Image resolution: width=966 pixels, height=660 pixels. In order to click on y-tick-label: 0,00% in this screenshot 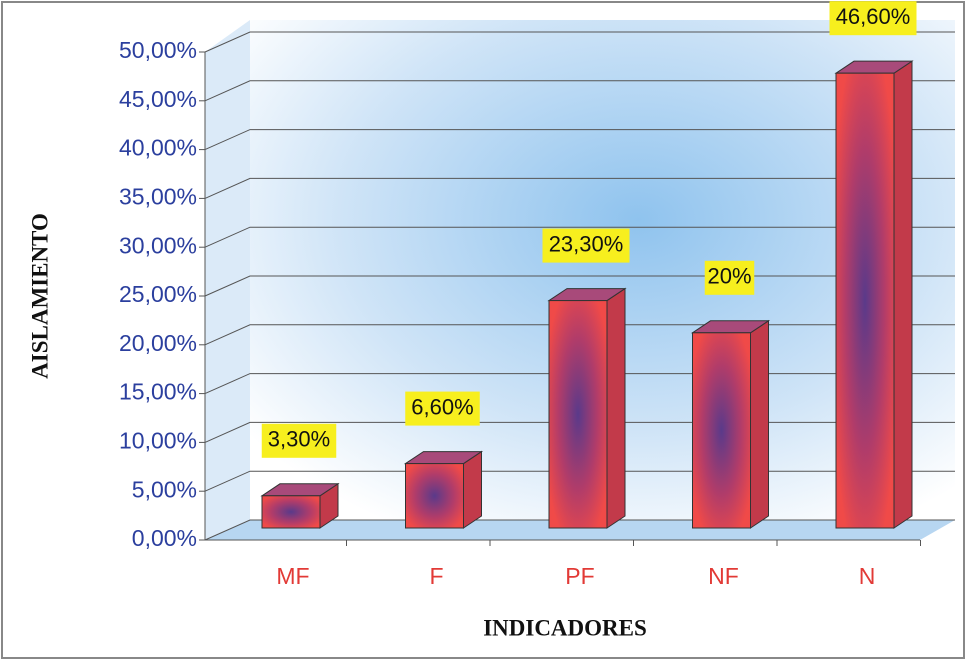, I will do `click(164, 538)`.